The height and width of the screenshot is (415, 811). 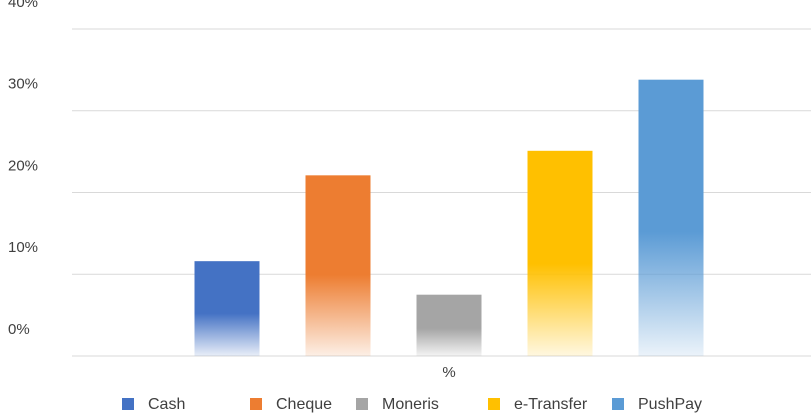 I want to click on legend-label: Cash, so click(x=166, y=404).